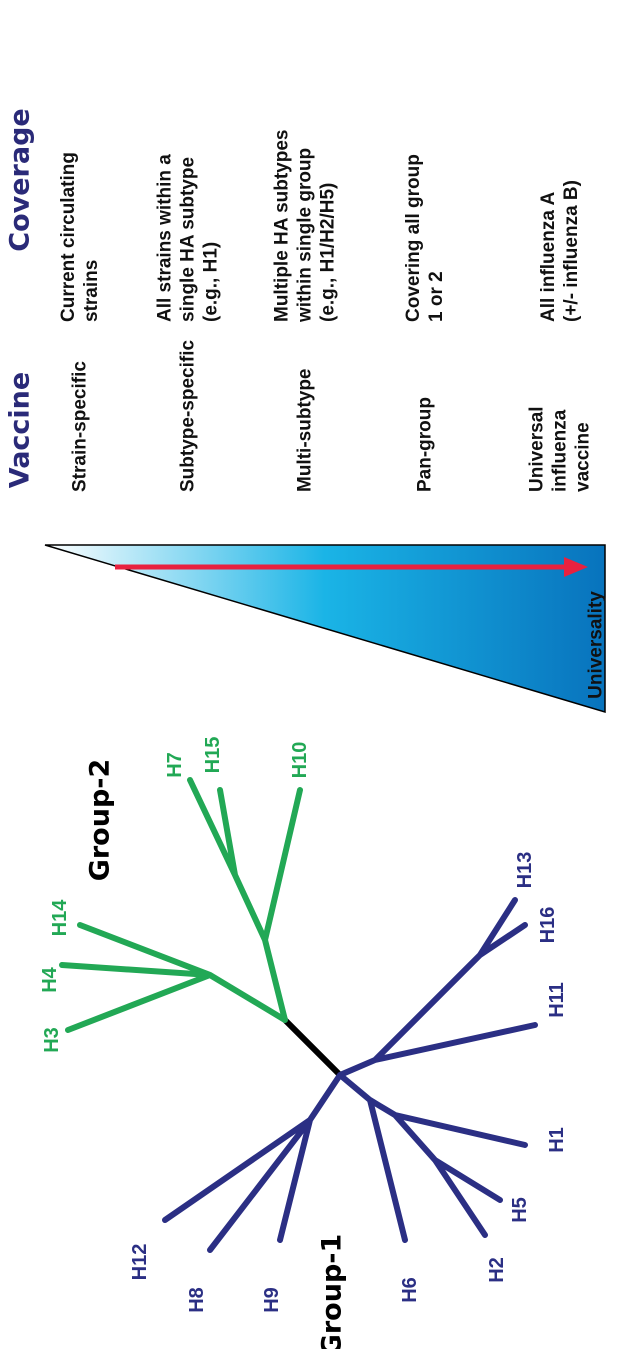 This screenshot has width=627, height=1349. I want to click on vaccine-type: Multi-subtype, so click(305, 431).